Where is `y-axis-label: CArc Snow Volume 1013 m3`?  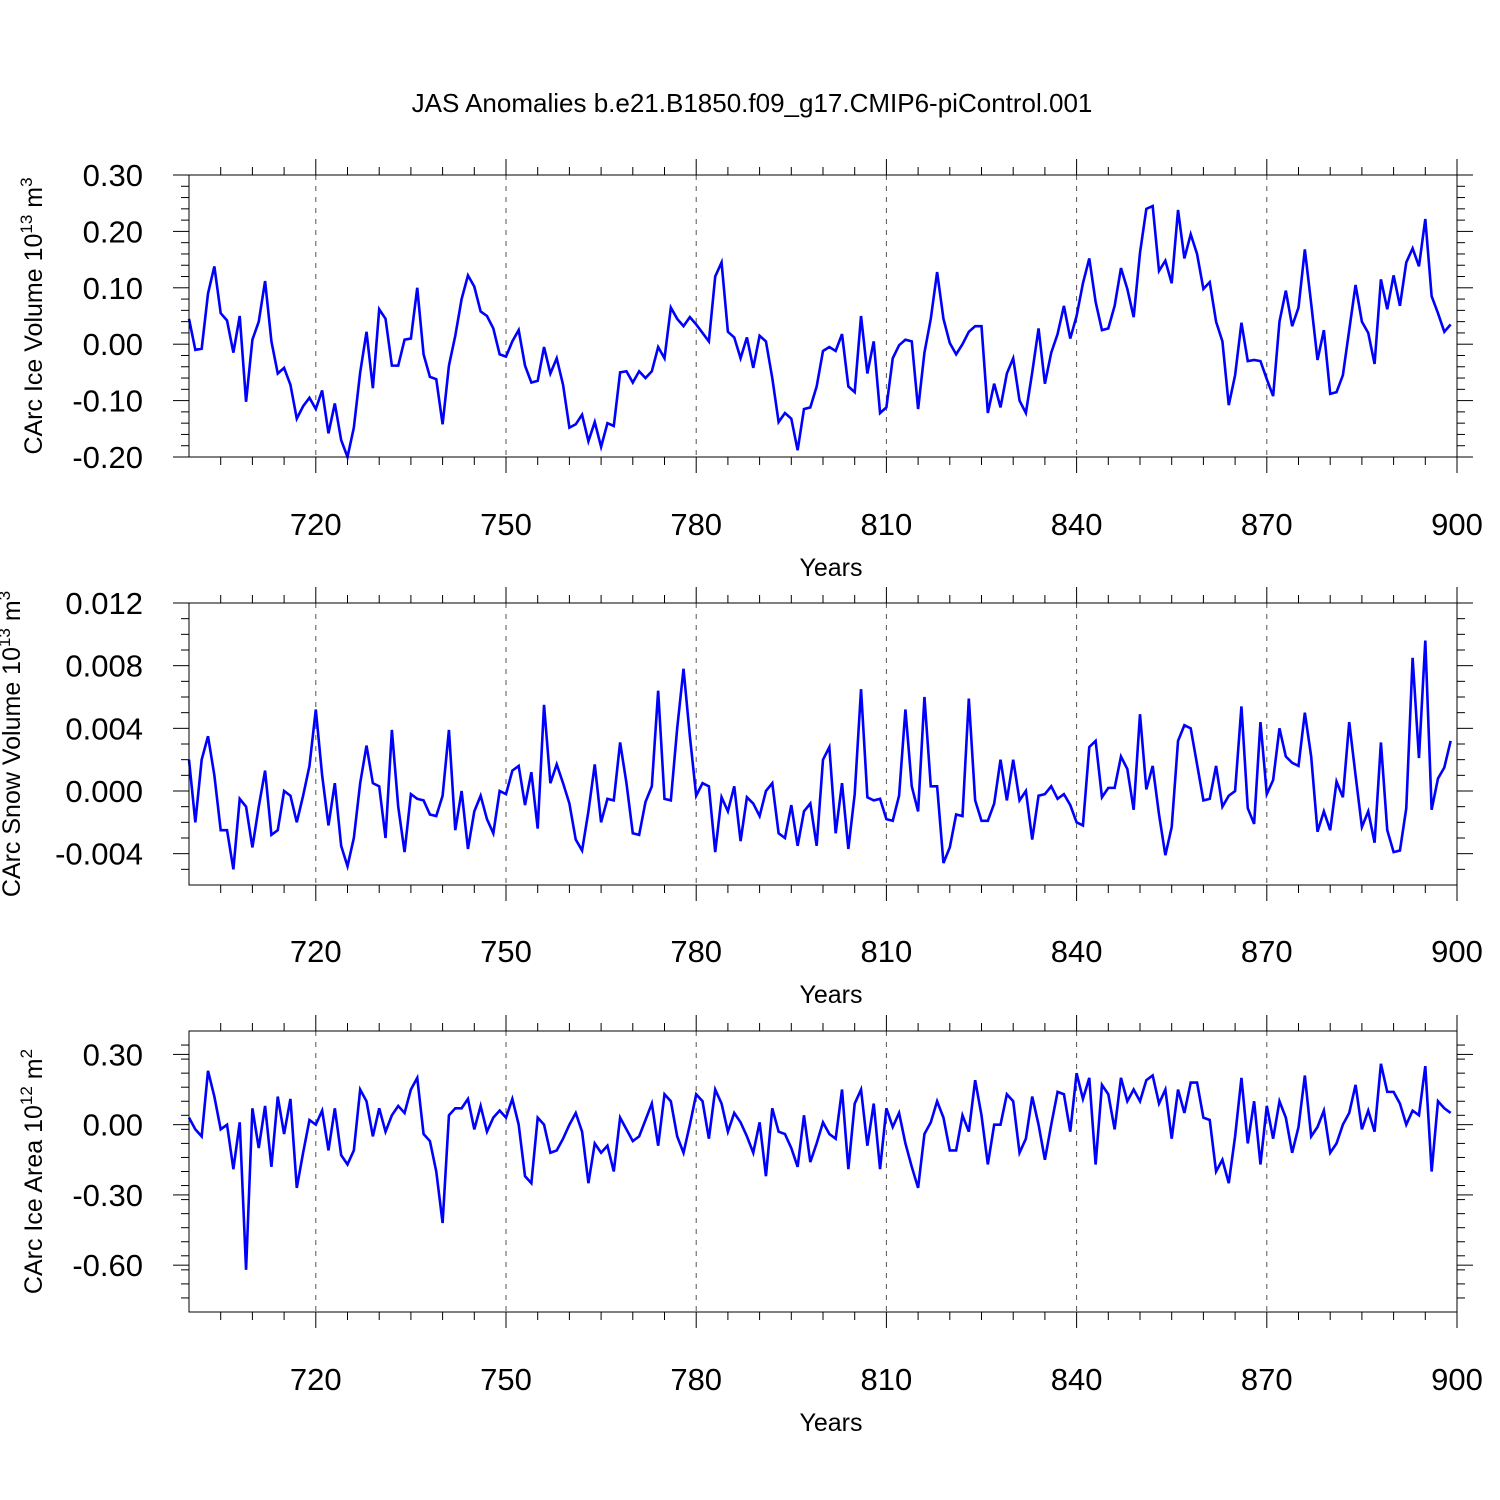
y-axis-label: CArc Snow Volume 1013 m3 is located at coordinates (13, 744).